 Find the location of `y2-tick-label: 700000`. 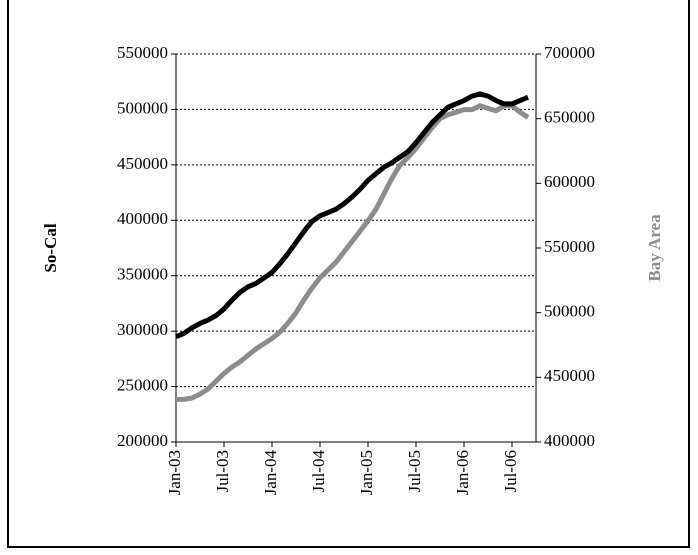

y2-tick-label: 700000 is located at coordinates (569, 52).